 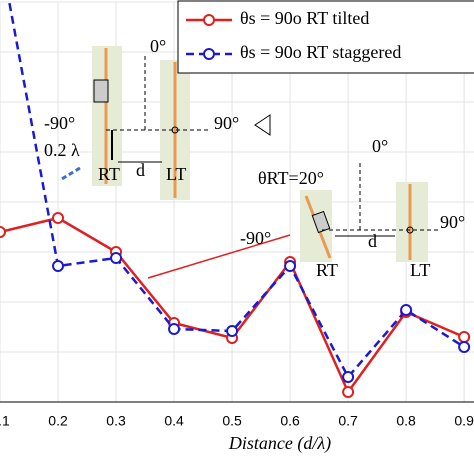 What do you see at coordinates (62, 150) in the screenshot?
I see `annotation: 0.2 λ` at bounding box center [62, 150].